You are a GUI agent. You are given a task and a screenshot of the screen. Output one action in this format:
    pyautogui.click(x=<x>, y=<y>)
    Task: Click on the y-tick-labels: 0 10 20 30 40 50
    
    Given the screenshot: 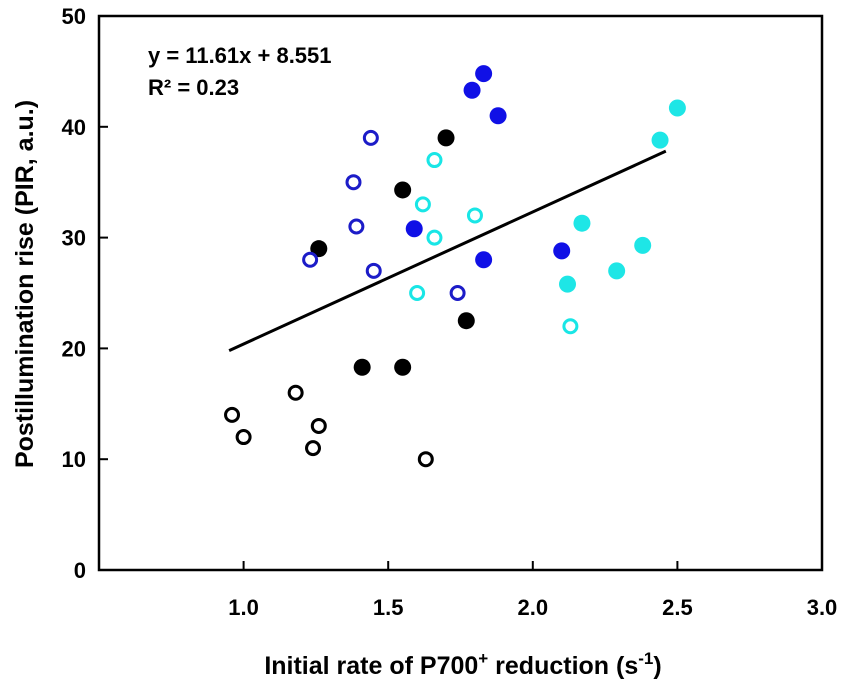 What is the action you would take?
    pyautogui.click(x=74, y=293)
    